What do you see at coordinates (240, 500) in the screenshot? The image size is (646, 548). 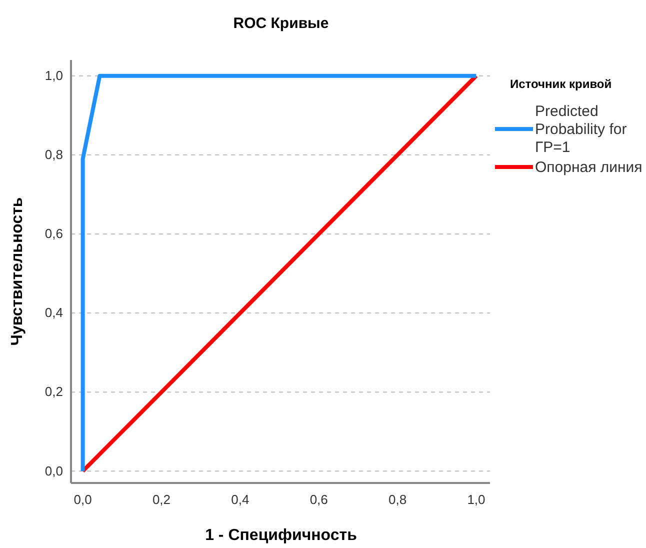 I see `x-tick-label: 0,4` at bounding box center [240, 500].